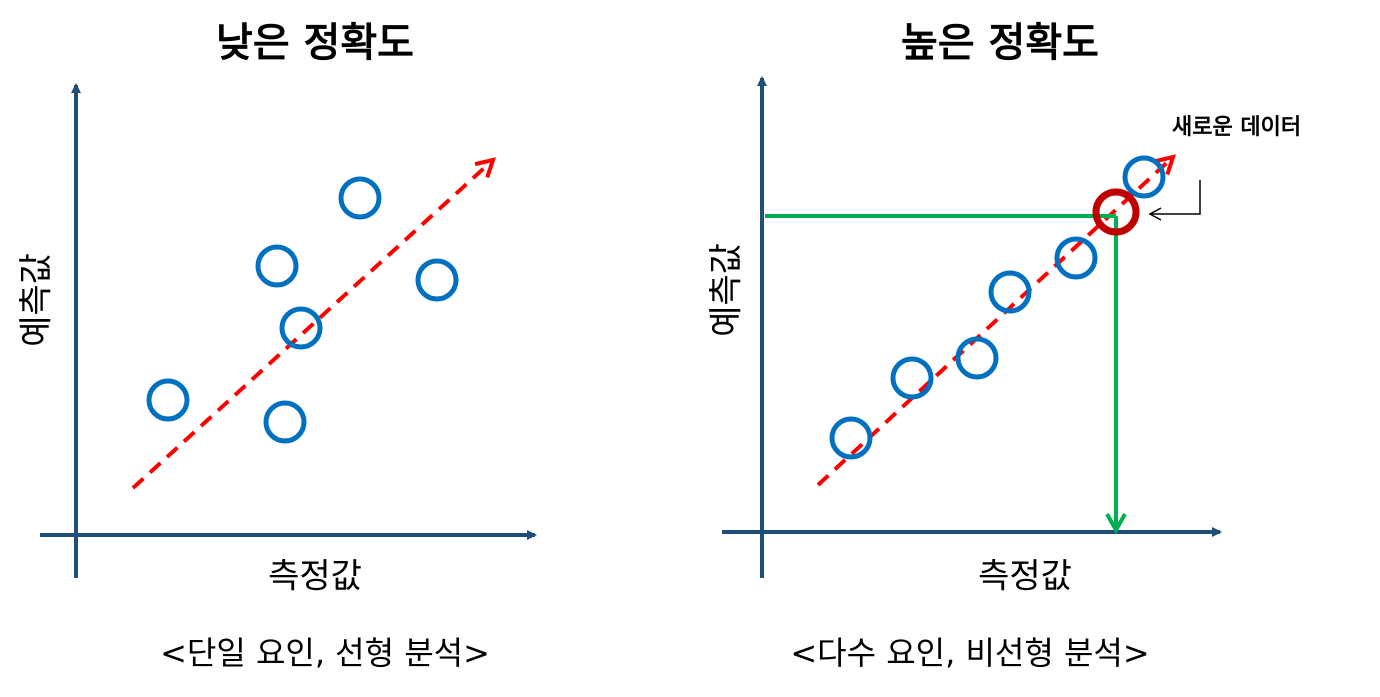  What do you see at coordinates (325, 653) in the screenshot?
I see `caption: <단일 요인, 선형 분석>` at bounding box center [325, 653].